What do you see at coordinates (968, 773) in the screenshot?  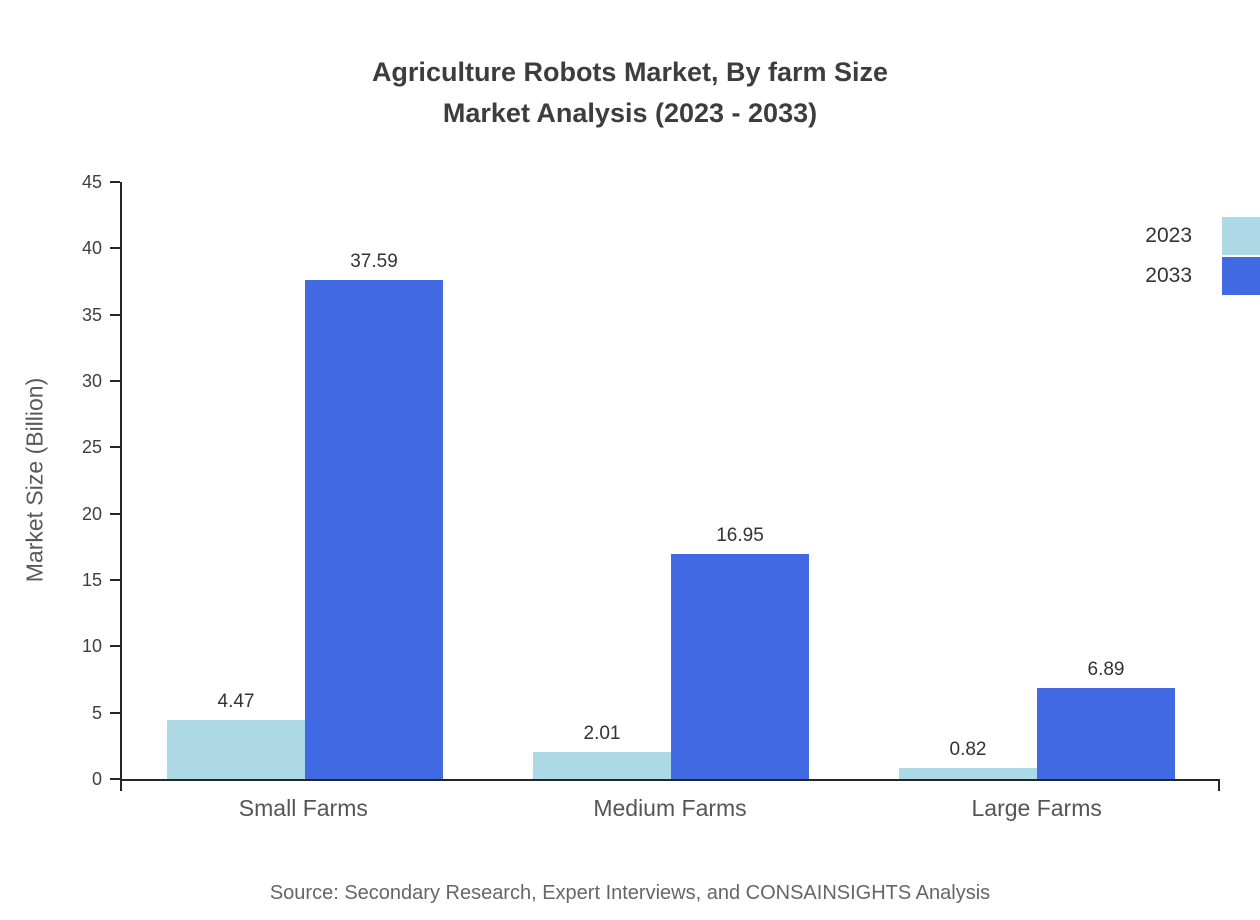 I see `bar-2023-large-farms` at bounding box center [968, 773].